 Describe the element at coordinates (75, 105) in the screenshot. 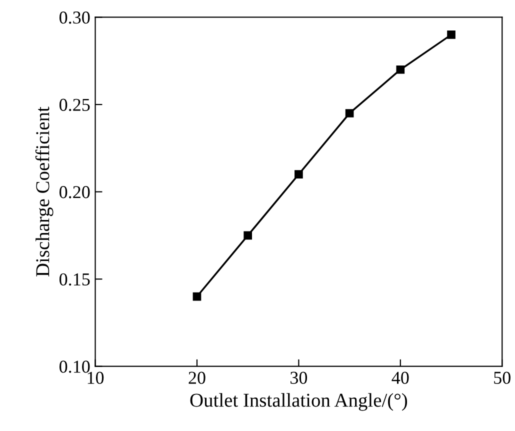

I see `y-tick-label: 0.25` at that location.